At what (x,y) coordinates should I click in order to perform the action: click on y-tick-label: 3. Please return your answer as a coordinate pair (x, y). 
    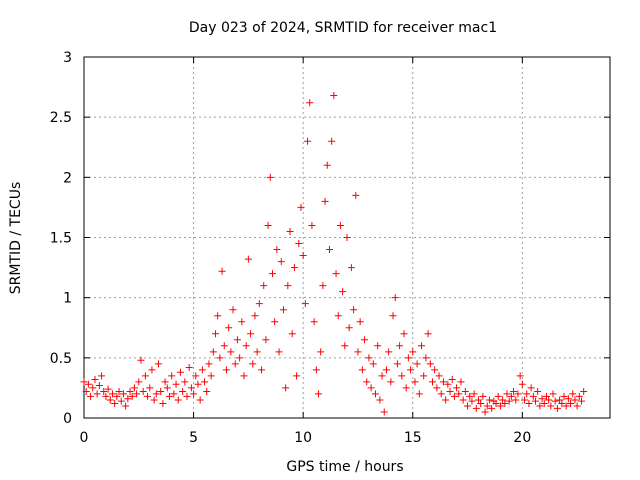
    Looking at the image, I should click on (67, 58).